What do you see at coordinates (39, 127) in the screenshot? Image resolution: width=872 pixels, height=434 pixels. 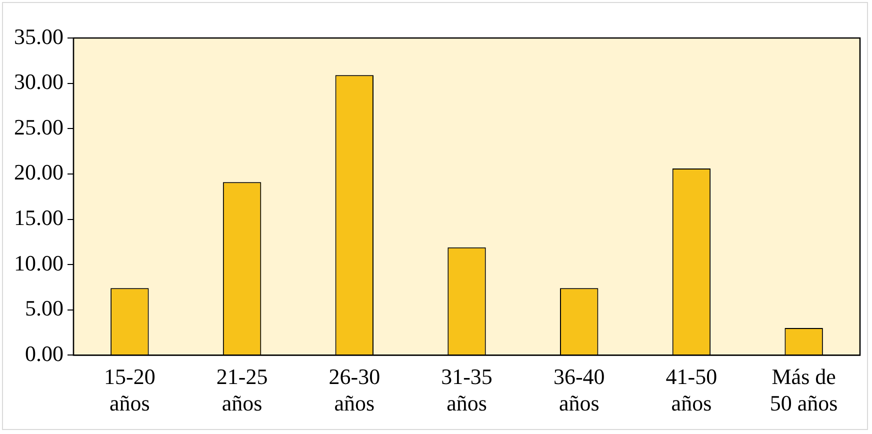 I see `y-tick-label: 25.00` at bounding box center [39, 127].